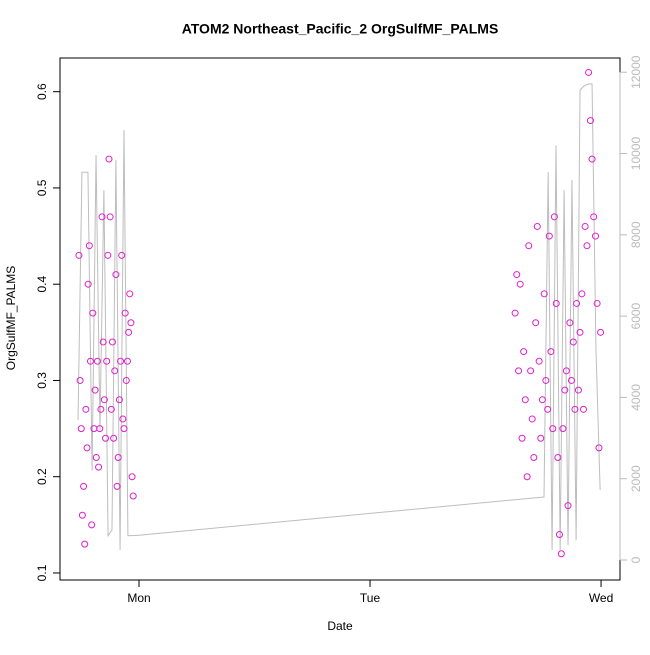  I want to click on x-axis-label: Date, so click(340, 626).